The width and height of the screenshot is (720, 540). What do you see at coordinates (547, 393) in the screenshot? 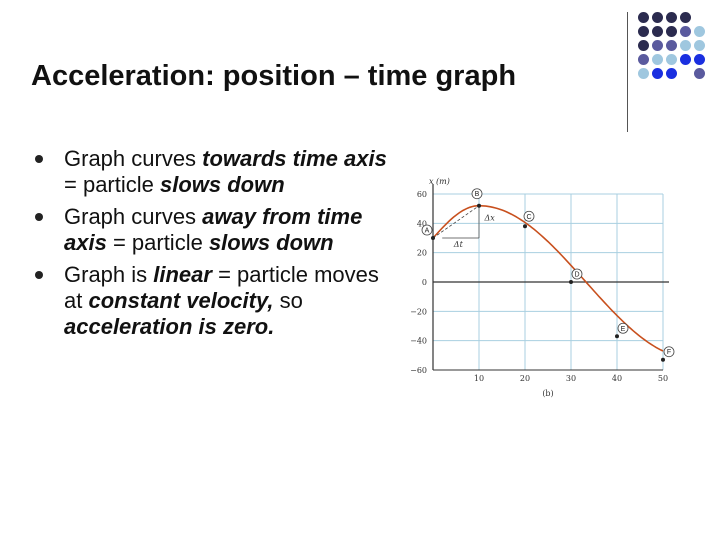
I see `figure-caption: (b)` at bounding box center [547, 393].